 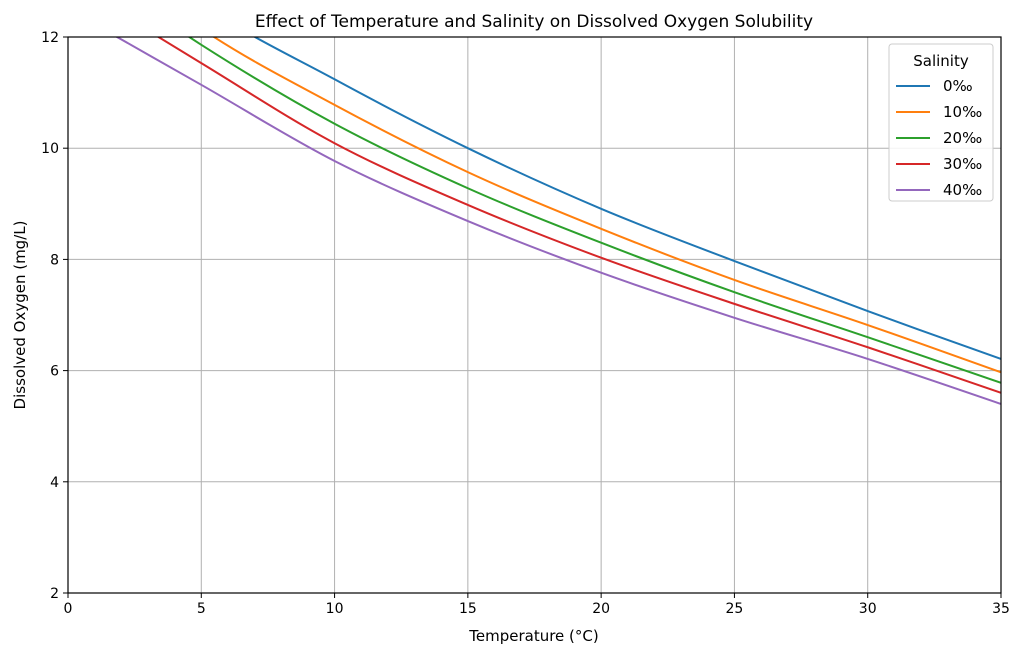 I want to click on x-tick-label: 25, so click(x=735, y=609).